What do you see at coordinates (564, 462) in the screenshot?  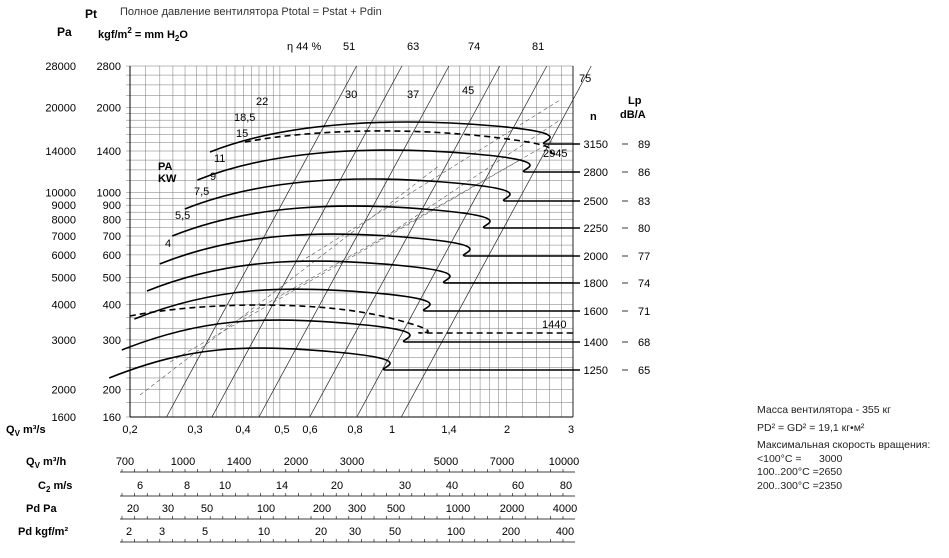 I see `scale-tick-label: 10000` at bounding box center [564, 462].